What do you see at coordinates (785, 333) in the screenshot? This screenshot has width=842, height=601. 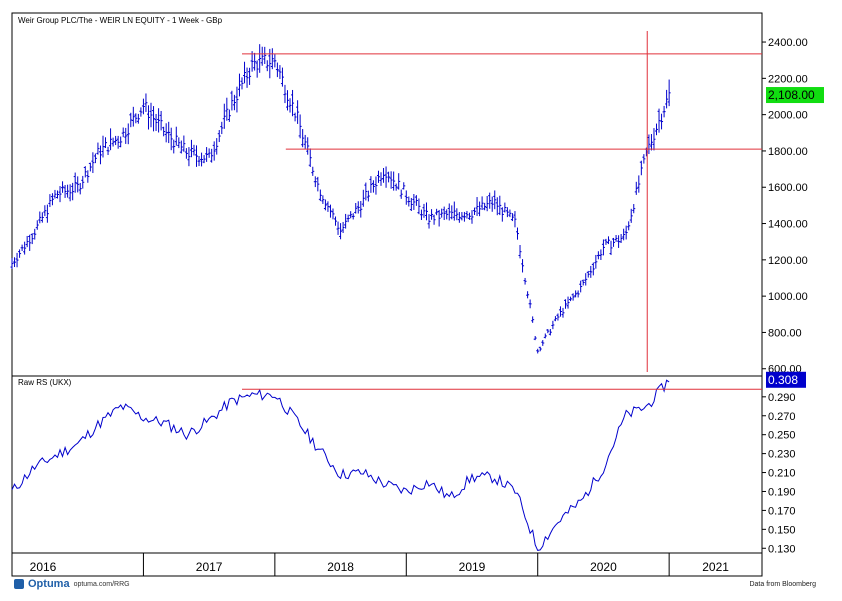 I see `price-y-tick-label: 800.00` at bounding box center [785, 333].